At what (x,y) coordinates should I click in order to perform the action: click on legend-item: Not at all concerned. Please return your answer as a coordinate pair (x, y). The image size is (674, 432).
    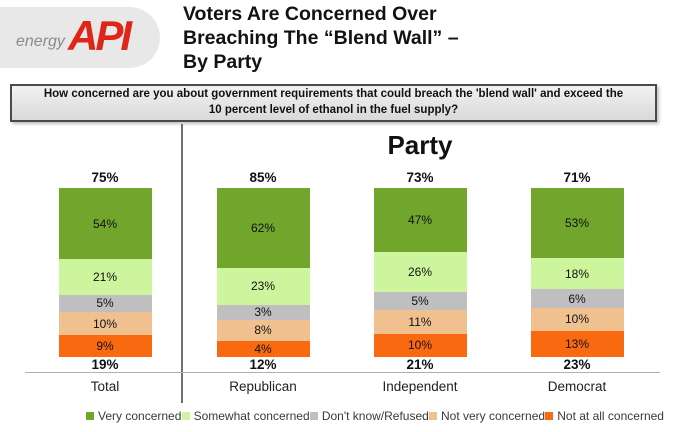
    Looking at the image, I should click on (604, 416).